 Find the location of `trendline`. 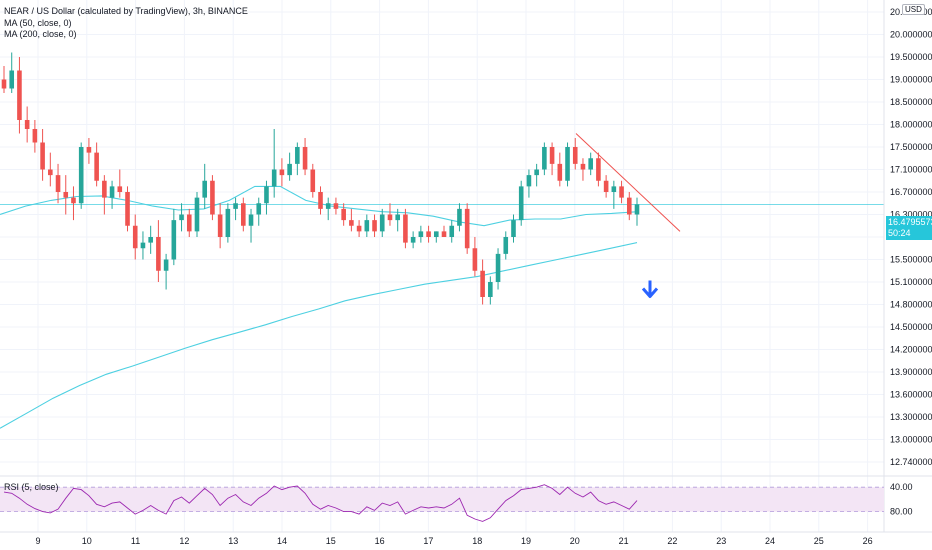

trendline is located at coordinates (628, 182).